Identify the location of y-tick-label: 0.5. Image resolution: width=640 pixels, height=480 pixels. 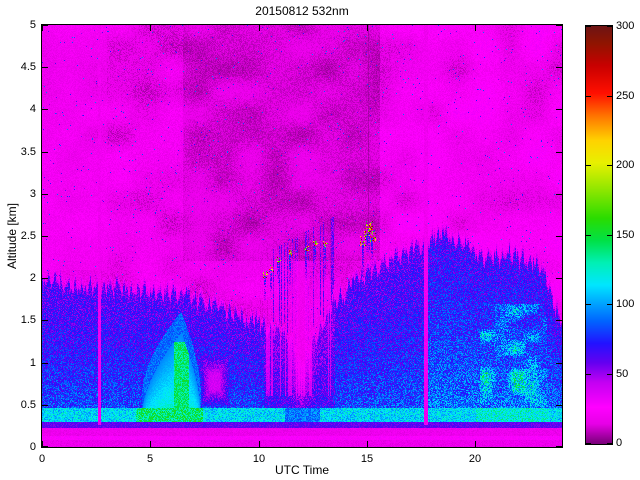
(28, 405).